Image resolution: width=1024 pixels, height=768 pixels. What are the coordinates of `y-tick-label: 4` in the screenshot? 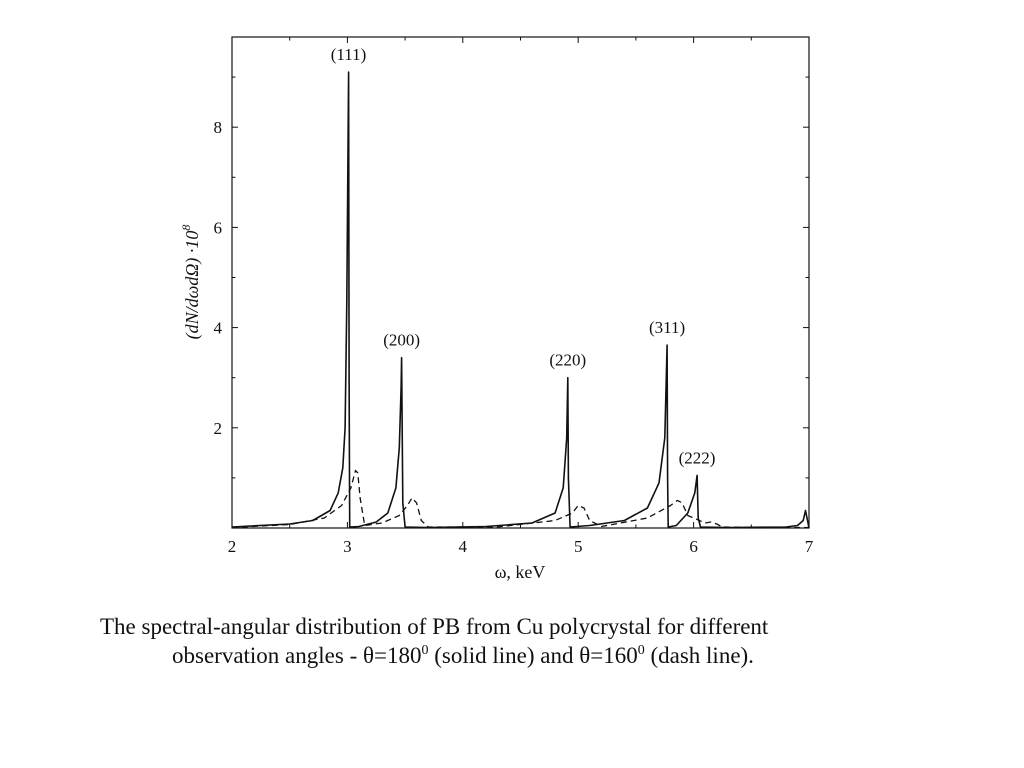 It's located at (218, 328).